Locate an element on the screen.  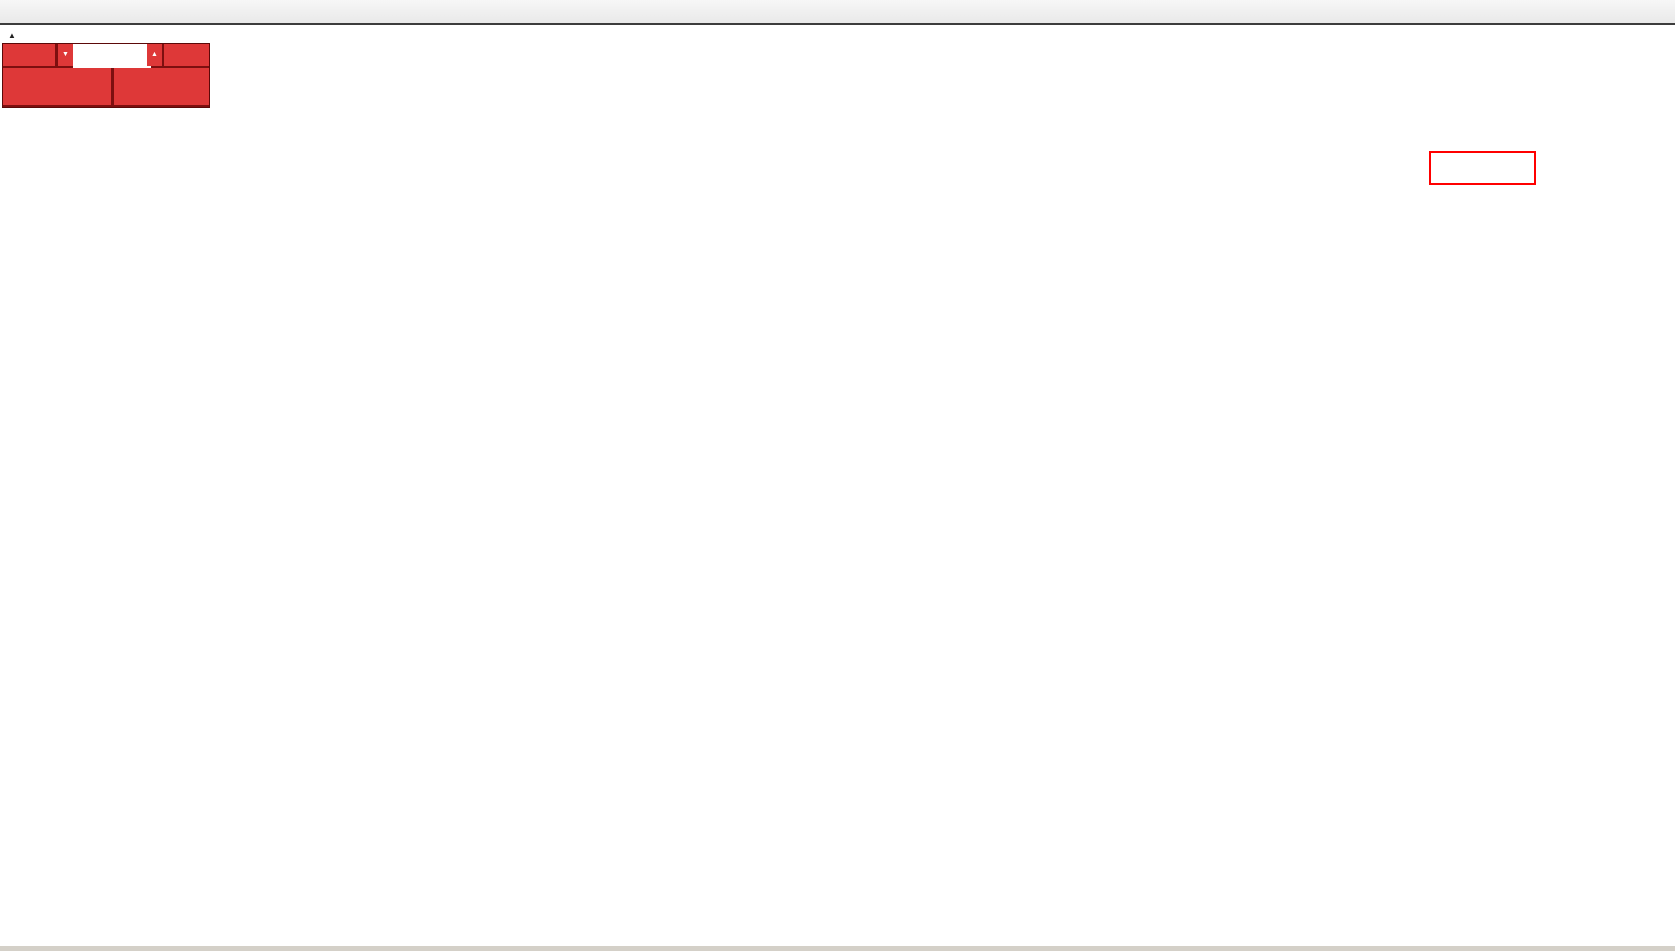
price-annotation-tag is located at coordinates (1482, 168).